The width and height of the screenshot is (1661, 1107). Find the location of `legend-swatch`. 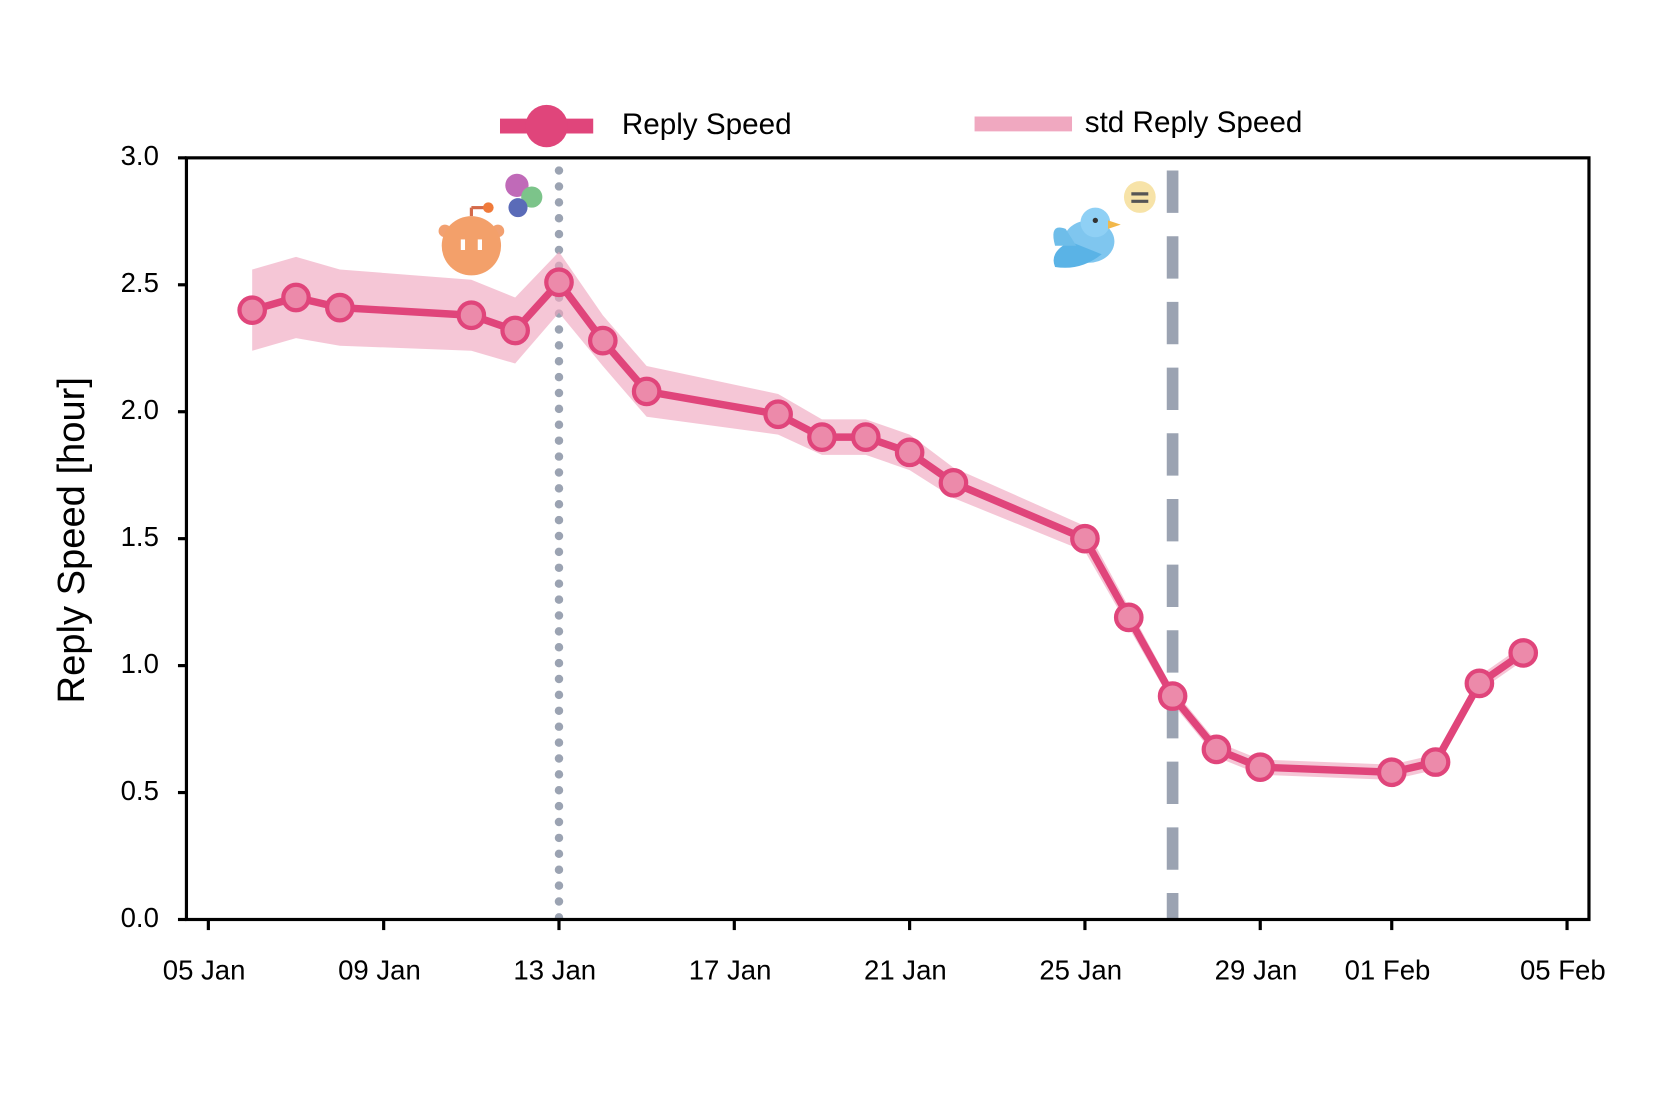

legend-swatch is located at coordinates (546, 126).